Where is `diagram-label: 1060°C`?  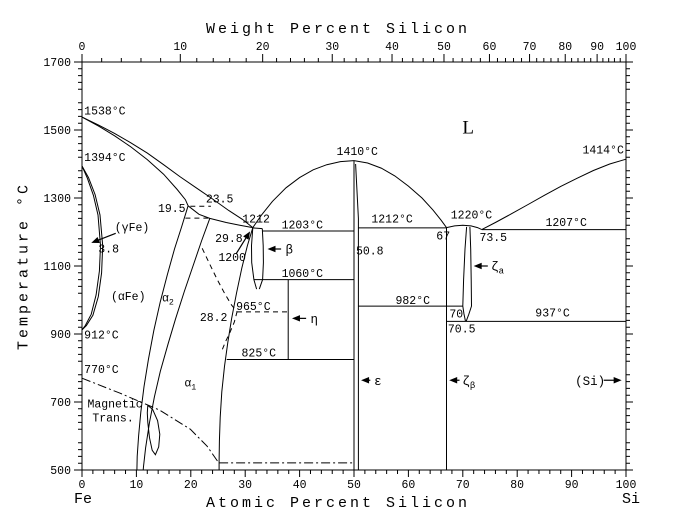
diagram-label: 1060°C is located at coordinates (303, 274).